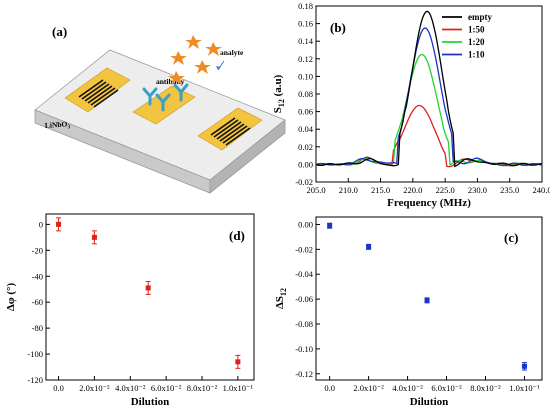 Image resolution: width=550 pixels, height=416 pixels. I want to click on y-tick-label: 0.18, so click(305, 6).